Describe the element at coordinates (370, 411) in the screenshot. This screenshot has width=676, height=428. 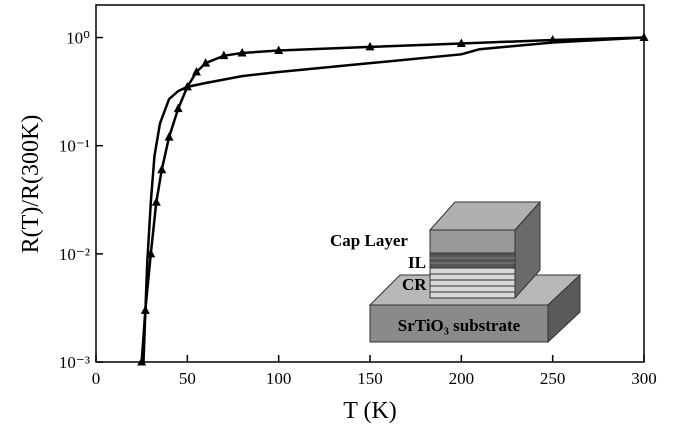
I see `x-axis-title: T (K)` at that location.